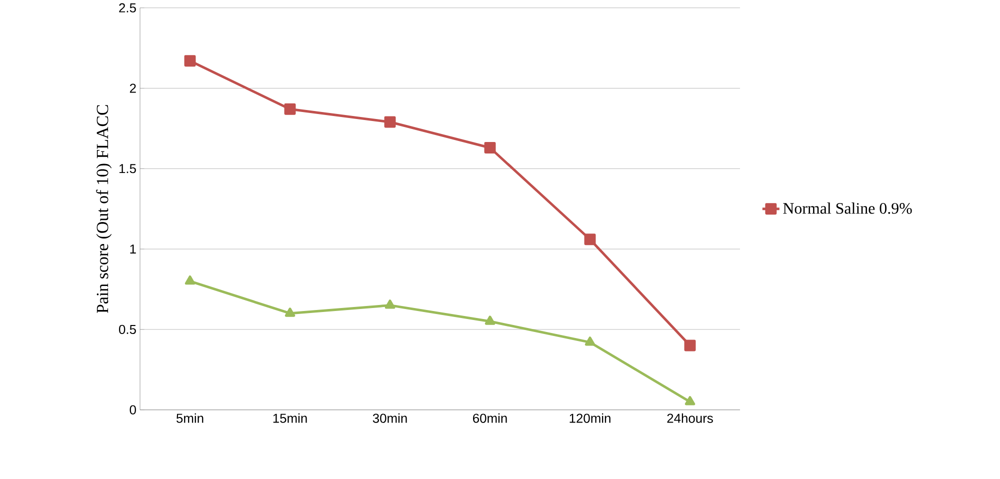  Describe the element at coordinates (690, 418) in the screenshot. I see `x-tick-label: 24hours` at that location.